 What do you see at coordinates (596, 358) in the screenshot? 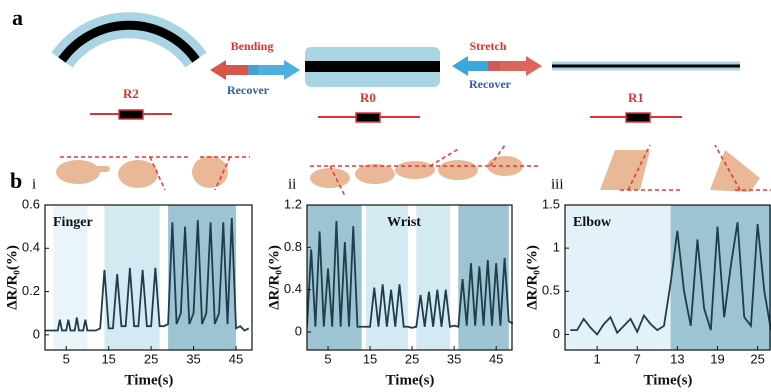
I see `x-tick-label: 1` at bounding box center [596, 358].